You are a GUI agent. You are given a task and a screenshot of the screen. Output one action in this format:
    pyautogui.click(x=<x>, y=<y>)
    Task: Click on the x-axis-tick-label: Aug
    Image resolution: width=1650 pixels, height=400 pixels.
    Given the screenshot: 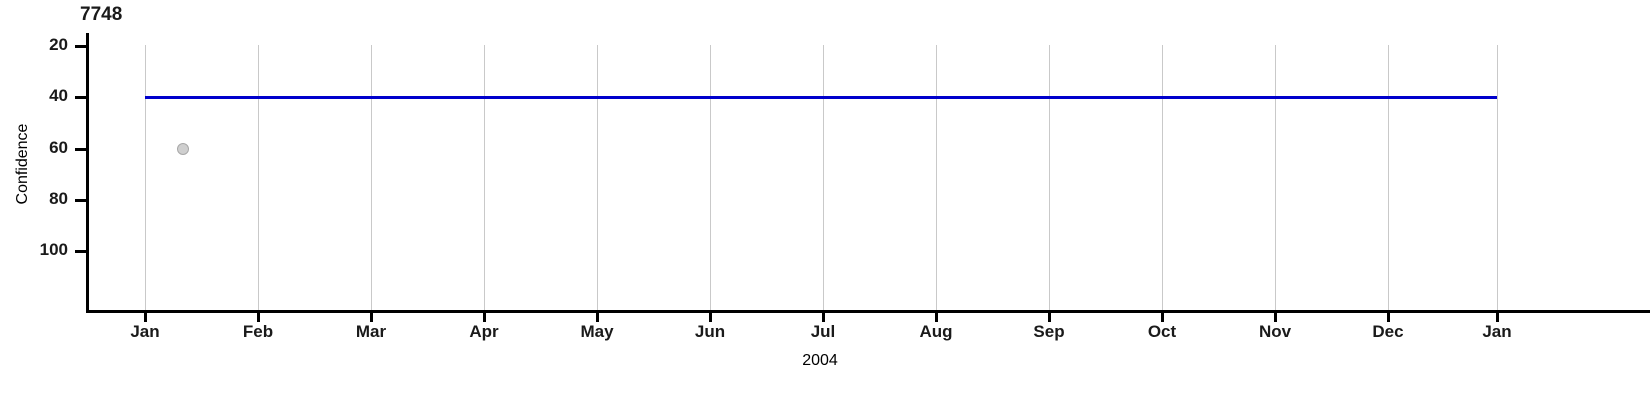 What is the action you would take?
    pyautogui.click(x=936, y=331)
    